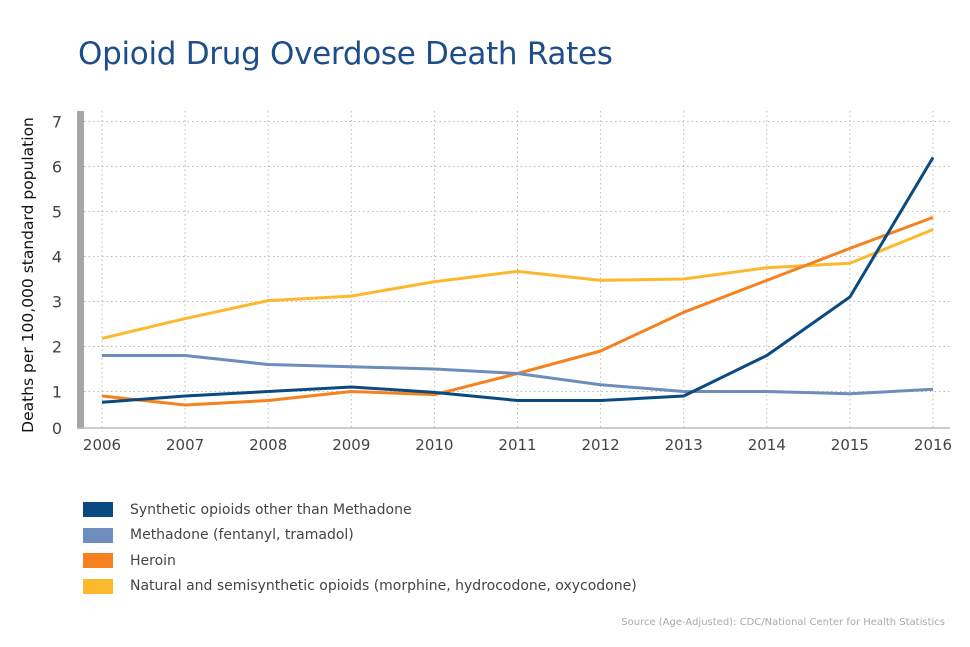 The image size is (970, 647). What do you see at coordinates (28, 275) in the screenshot?
I see `y-axis-label: Deaths per 100,000 standard population` at bounding box center [28, 275].